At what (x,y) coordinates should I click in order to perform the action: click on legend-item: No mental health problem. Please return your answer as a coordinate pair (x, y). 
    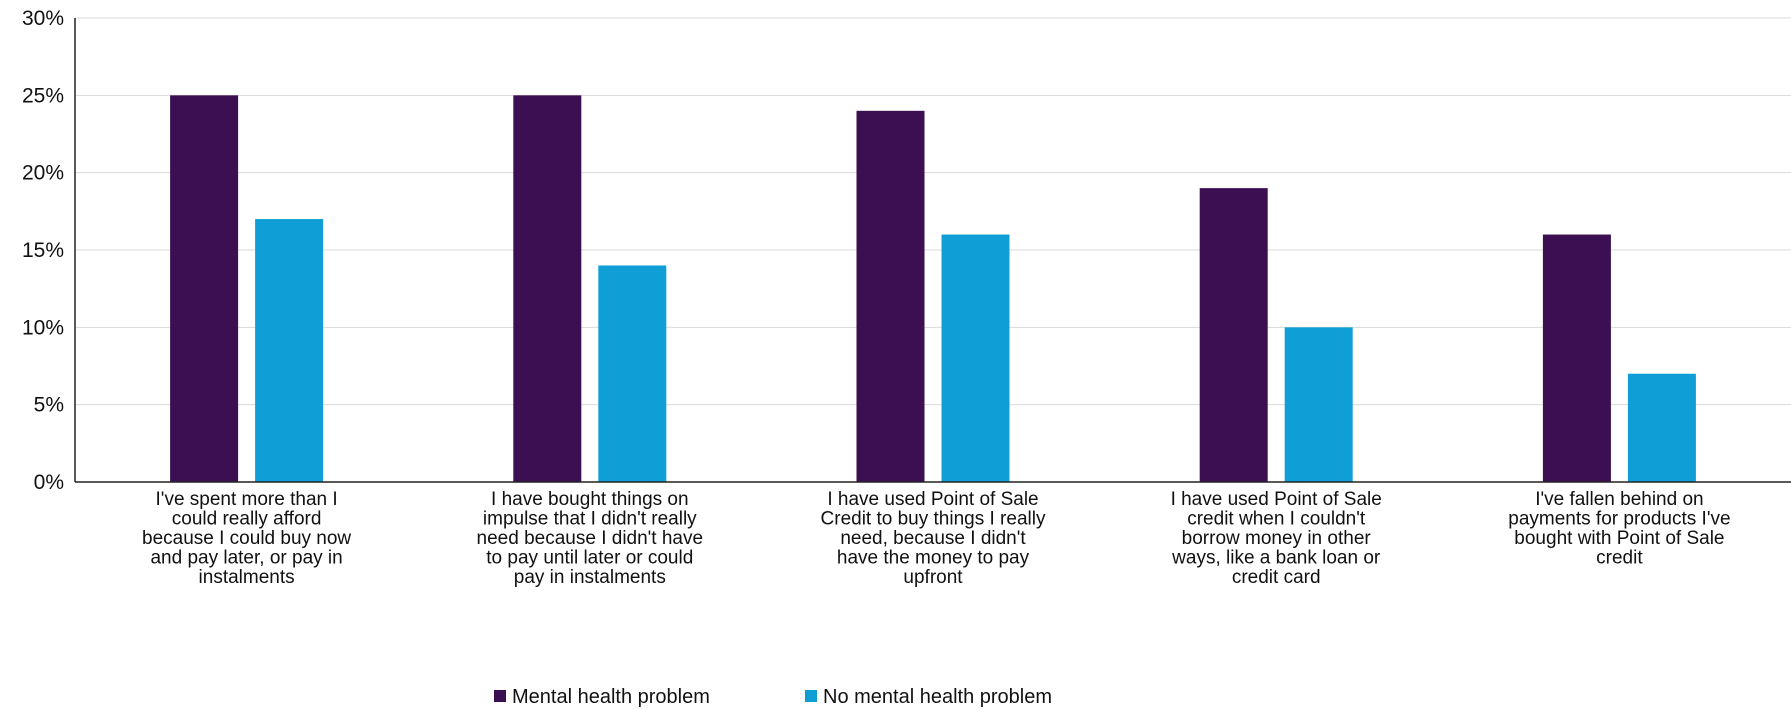
    Looking at the image, I should click on (928, 697).